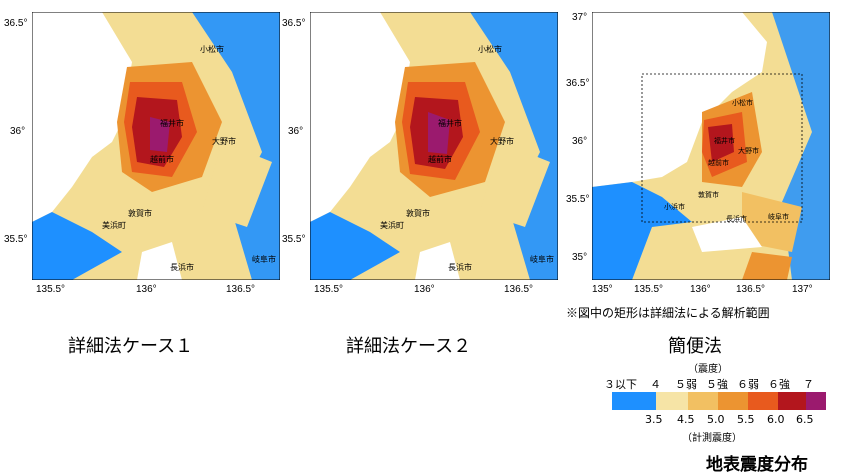 This screenshot has height=476, width=847. I want to click on legend-title-measured-intensity: （計測震度）, so click(712, 438).